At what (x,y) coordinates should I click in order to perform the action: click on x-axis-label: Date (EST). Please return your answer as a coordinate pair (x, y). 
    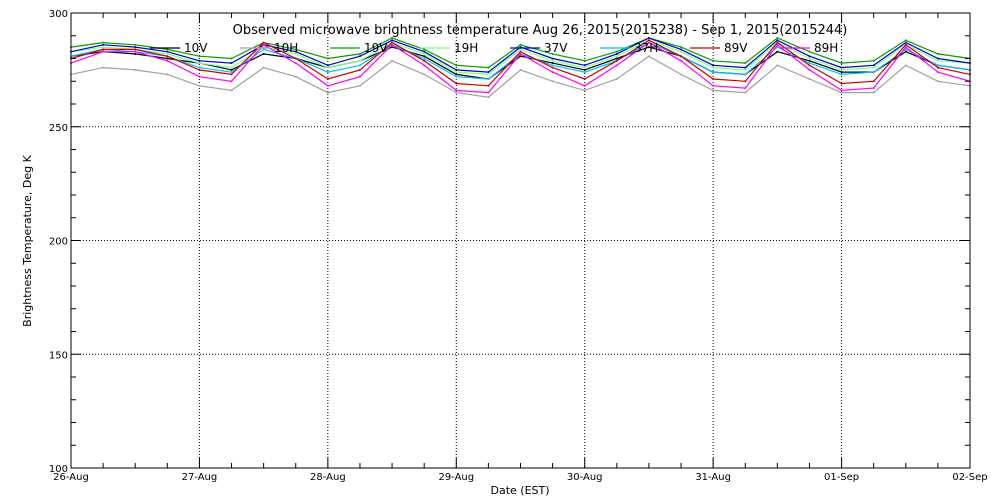
    Looking at the image, I should click on (519, 490).